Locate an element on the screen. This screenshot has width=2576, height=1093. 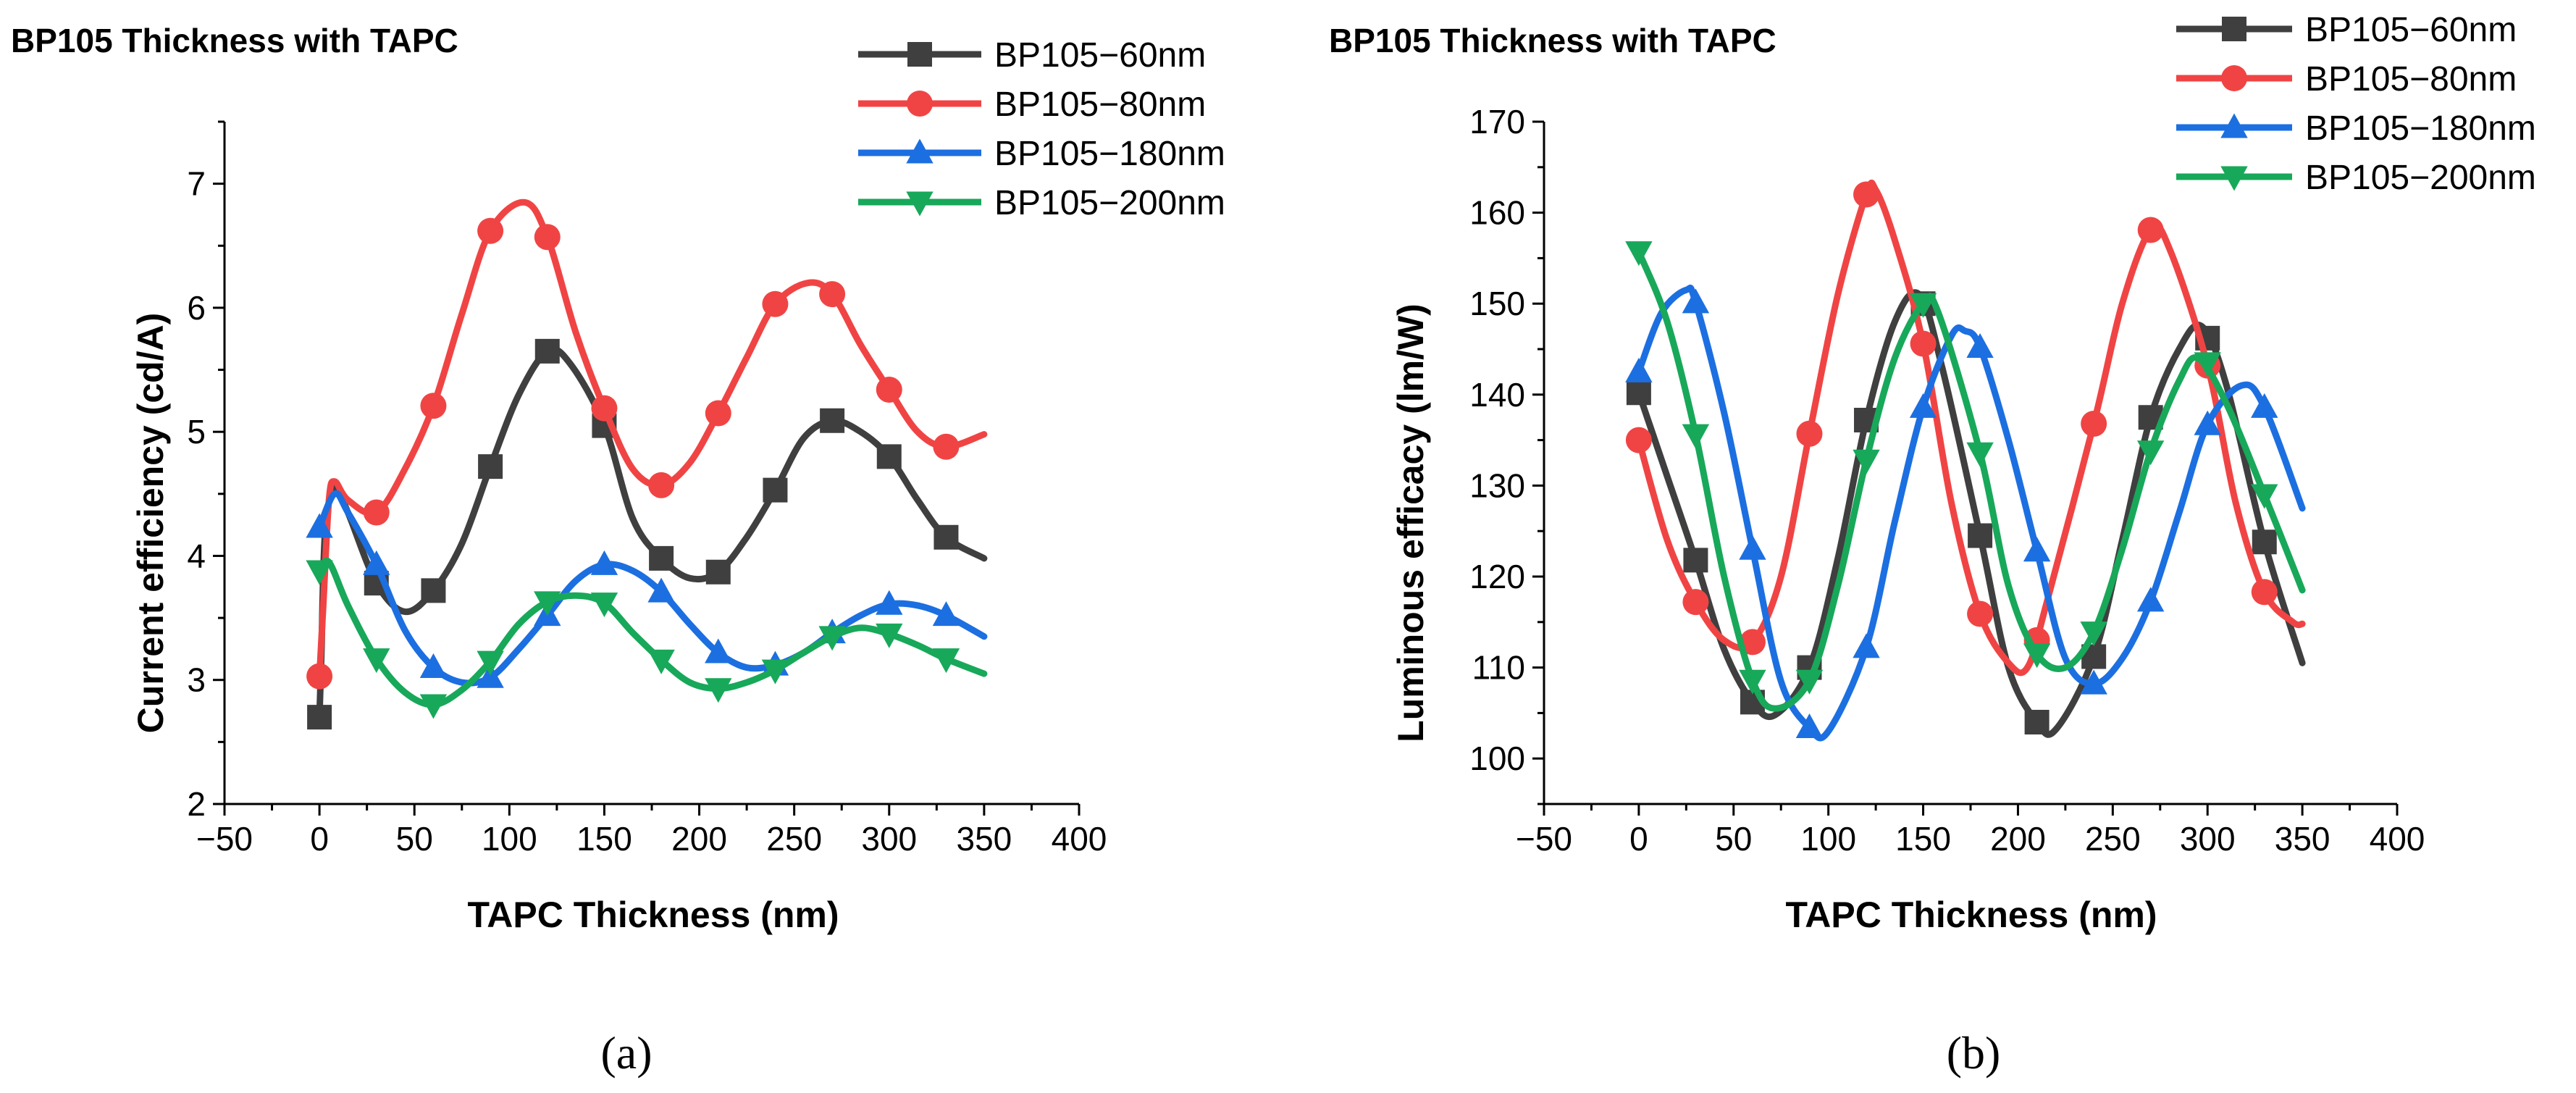
chart-a-x-tick-label: −50 is located at coordinates (224, 839).